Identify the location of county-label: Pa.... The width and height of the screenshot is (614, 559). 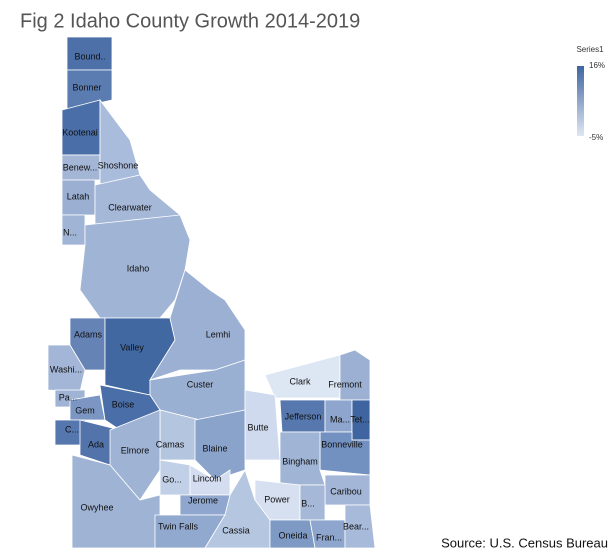
(68, 397).